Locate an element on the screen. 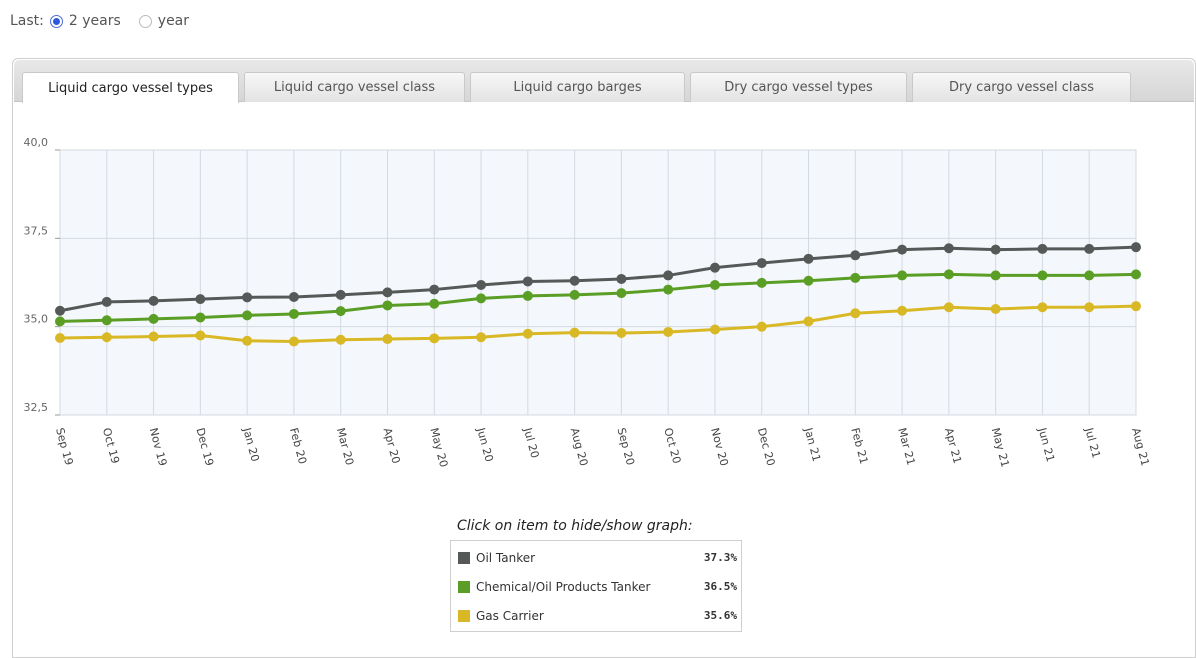 This screenshot has height=658, width=1196. legend-item-value: 36.5% is located at coordinates (720, 586).